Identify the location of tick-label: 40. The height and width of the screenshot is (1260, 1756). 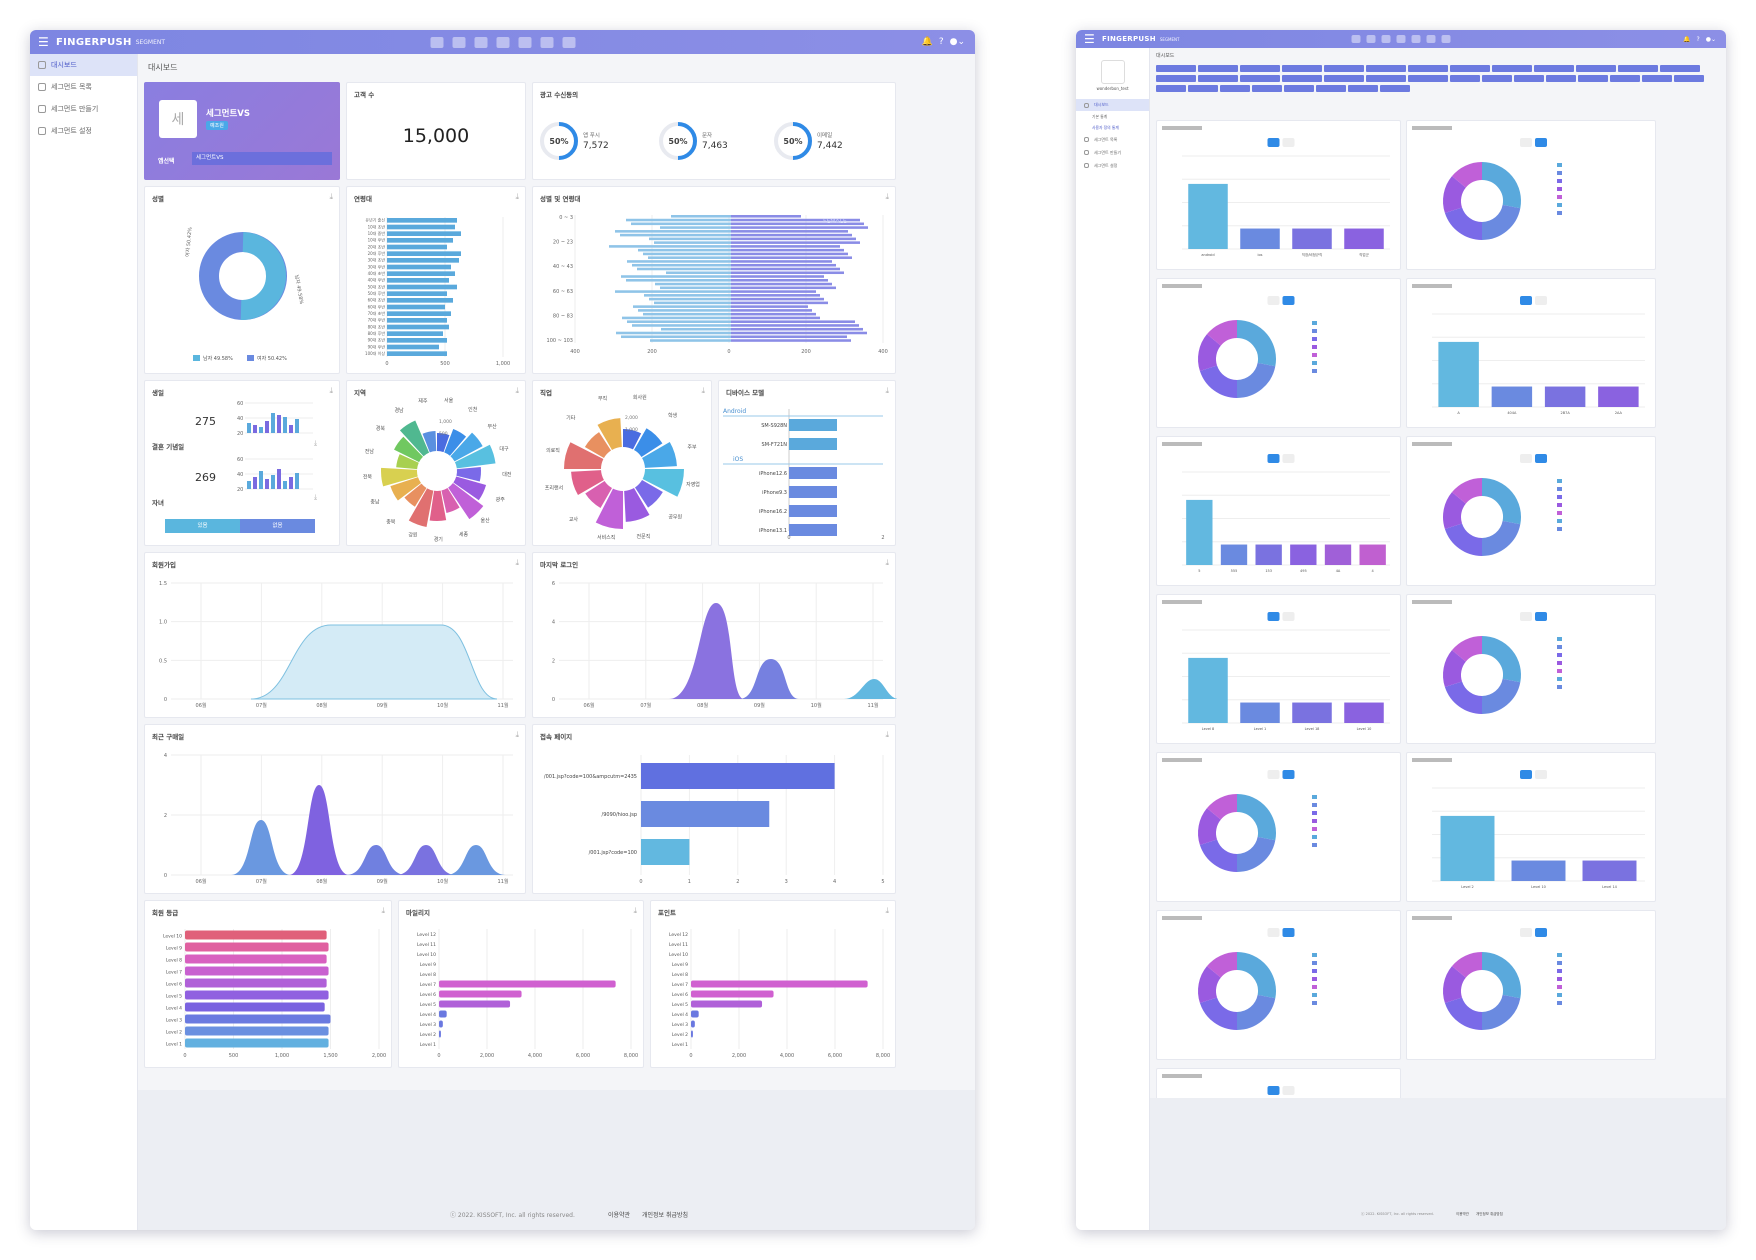
(240, 475).